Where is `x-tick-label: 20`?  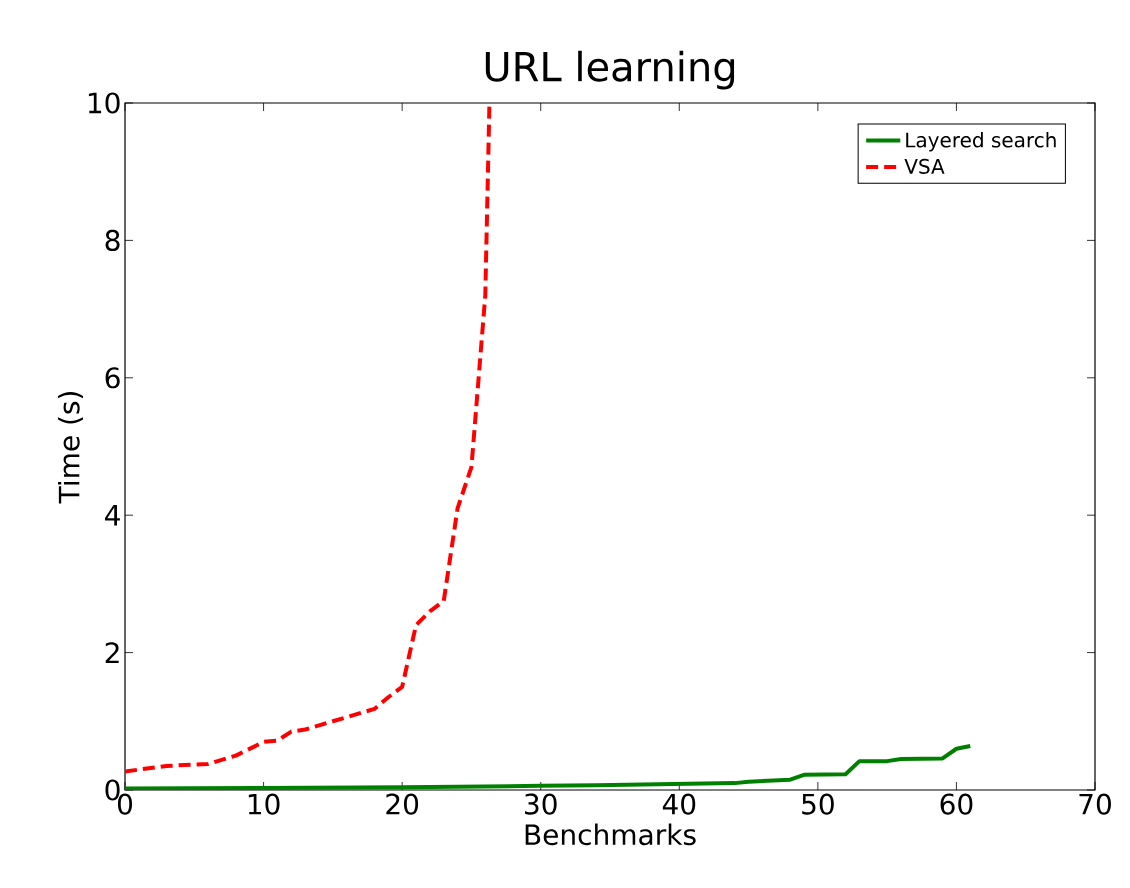 x-tick-label: 20 is located at coordinates (402, 804).